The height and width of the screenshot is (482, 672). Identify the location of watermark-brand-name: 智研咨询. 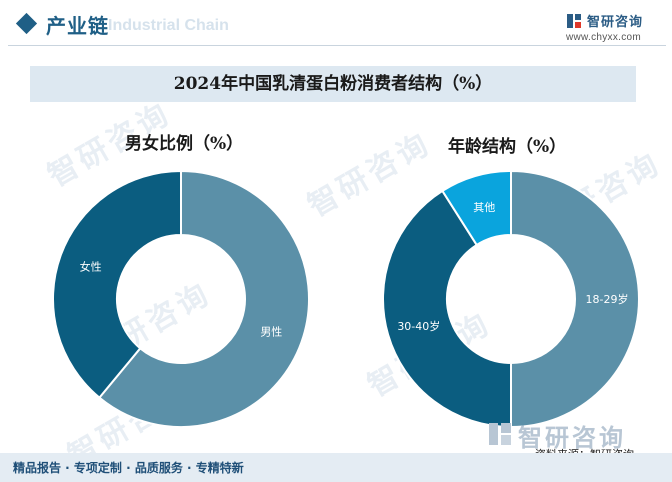
(572, 438).